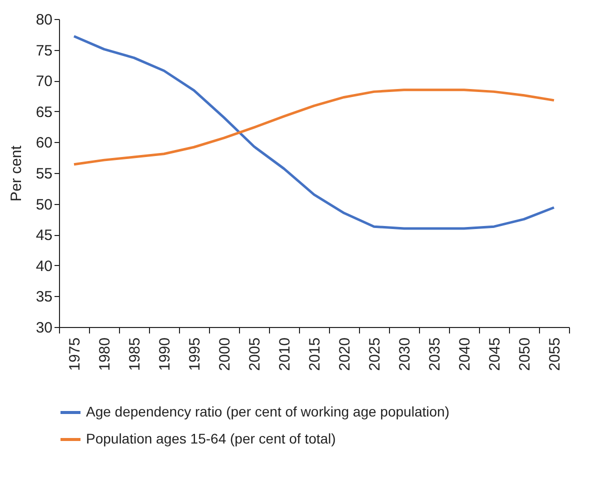  What do you see at coordinates (285, 354) in the screenshot?
I see `x-tick-label: 2010` at bounding box center [285, 354].